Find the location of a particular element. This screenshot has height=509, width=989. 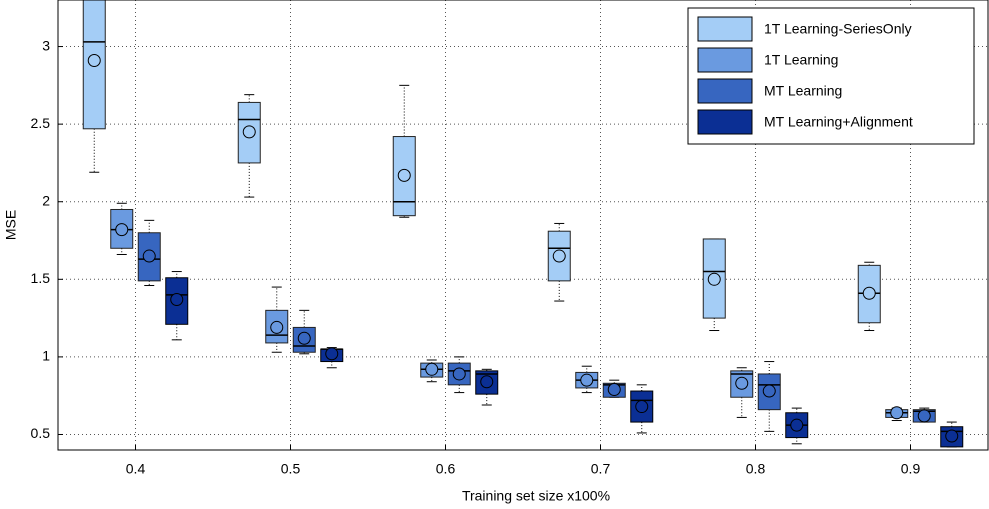

x-tick-label: 0.9 is located at coordinates (911, 469).